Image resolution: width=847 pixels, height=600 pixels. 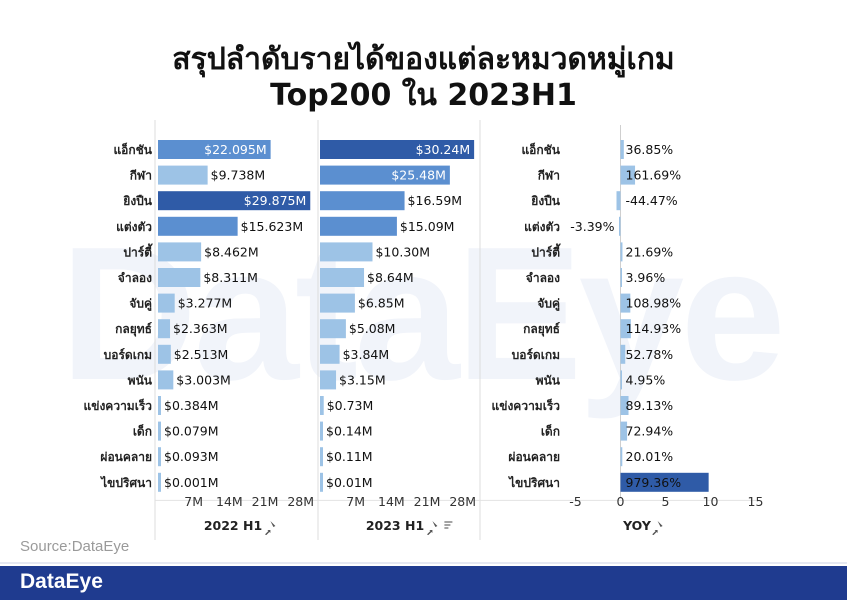 I want to click on category-label: ปาร์ตี้, so click(x=138, y=250).